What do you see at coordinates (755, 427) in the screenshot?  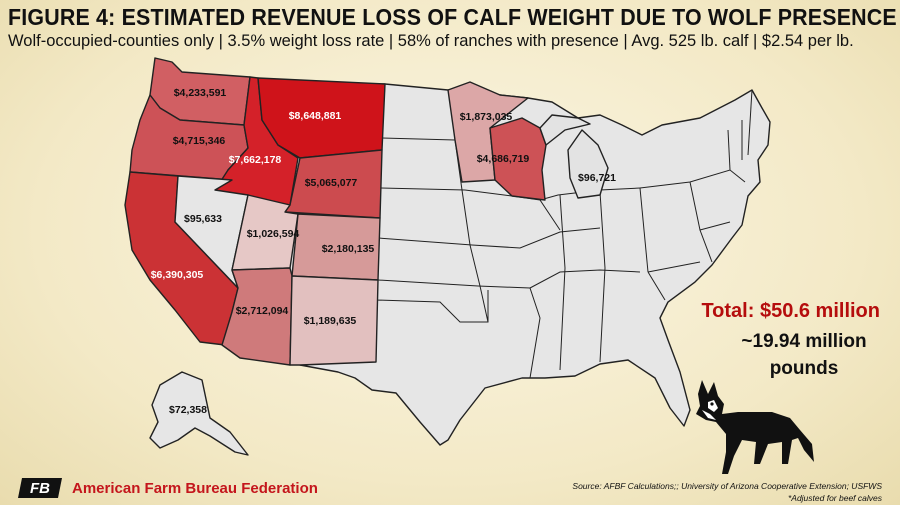 I see `wolf-icon` at bounding box center [755, 427].